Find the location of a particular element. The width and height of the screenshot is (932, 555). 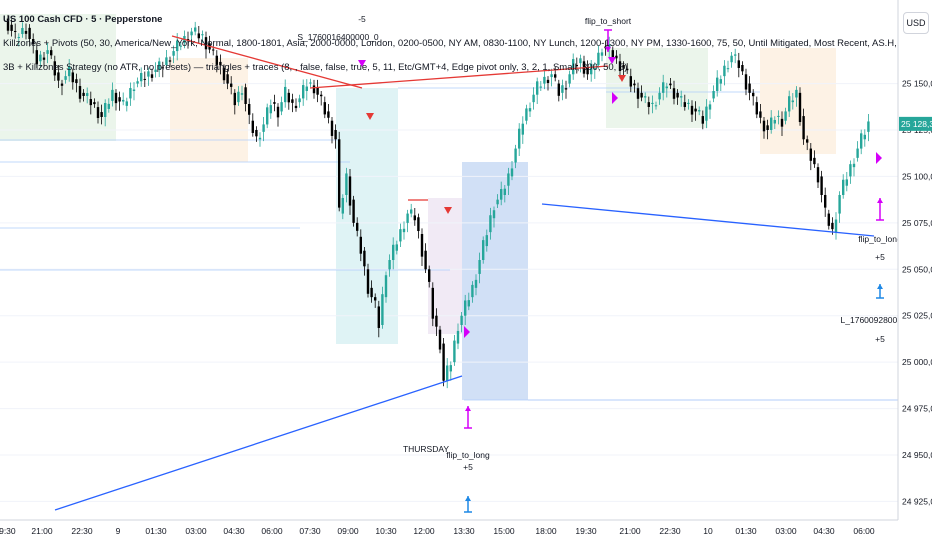

legend-symbol: US 100 Cash CFD · 5 · Pepperstone is located at coordinates (82, 19).